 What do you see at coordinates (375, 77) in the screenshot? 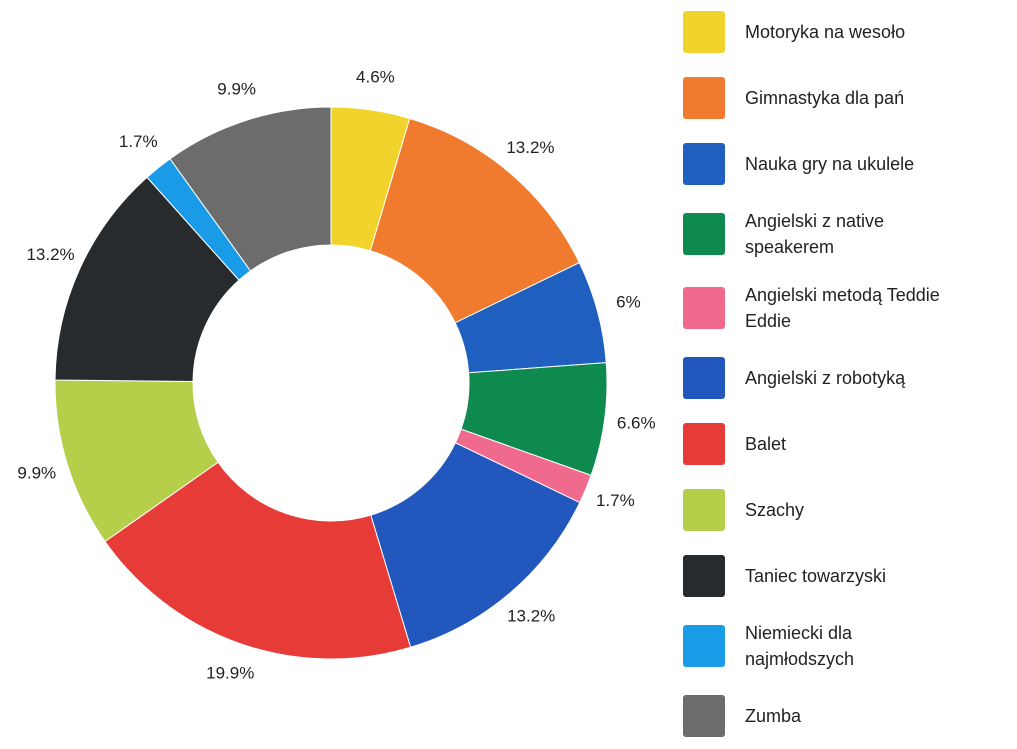
I see `data-label: 4.6%` at bounding box center [375, 77].